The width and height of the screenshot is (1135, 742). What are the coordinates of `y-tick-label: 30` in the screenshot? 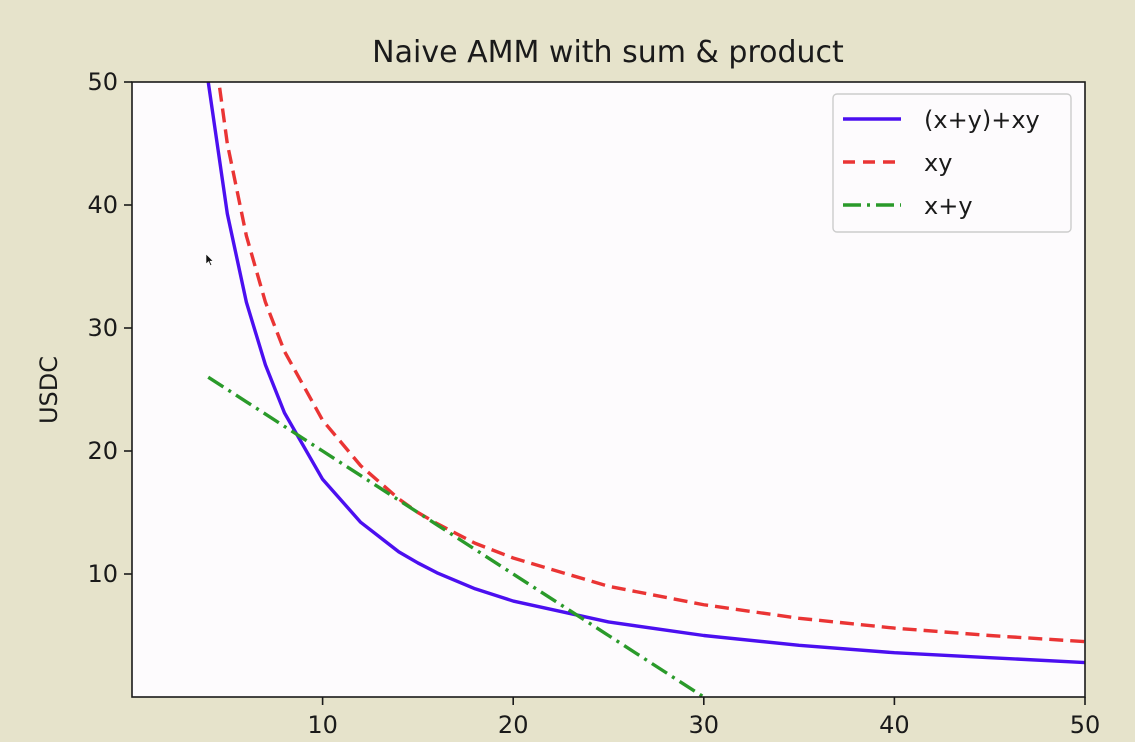 It's located at (102, 328).